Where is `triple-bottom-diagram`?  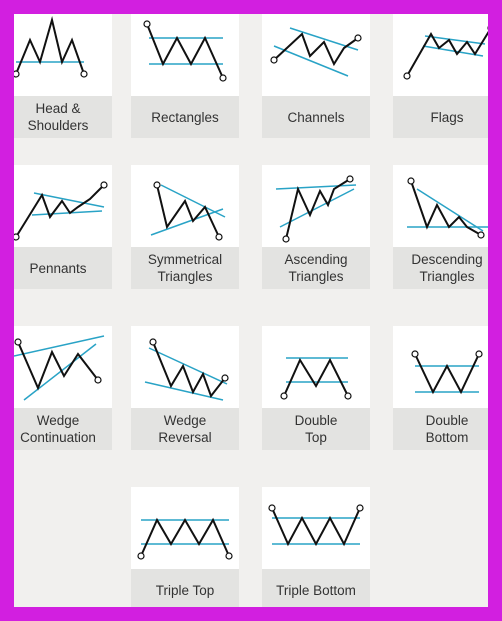 triple-bottom-diagram is located at coordinates (316, 525).